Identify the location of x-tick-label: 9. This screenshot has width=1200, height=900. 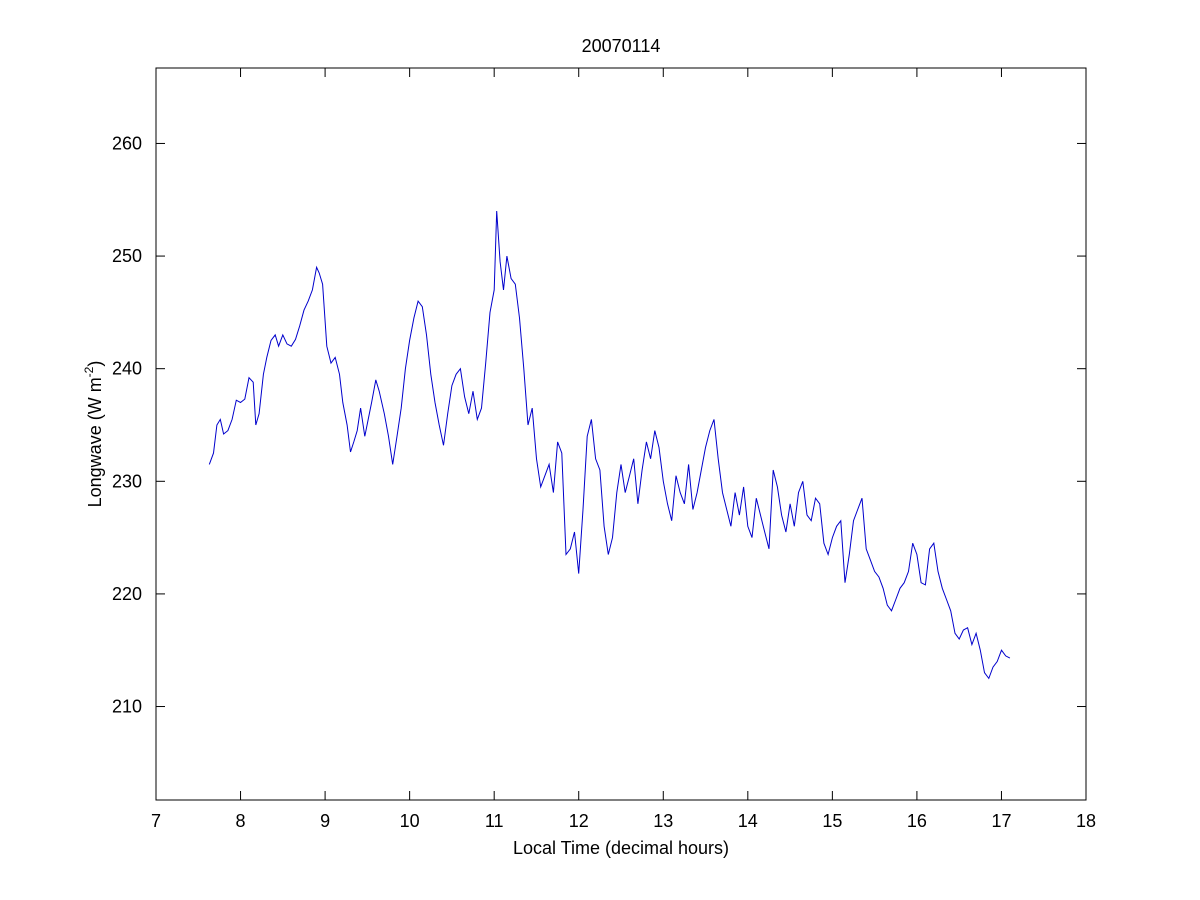
(325, 821).